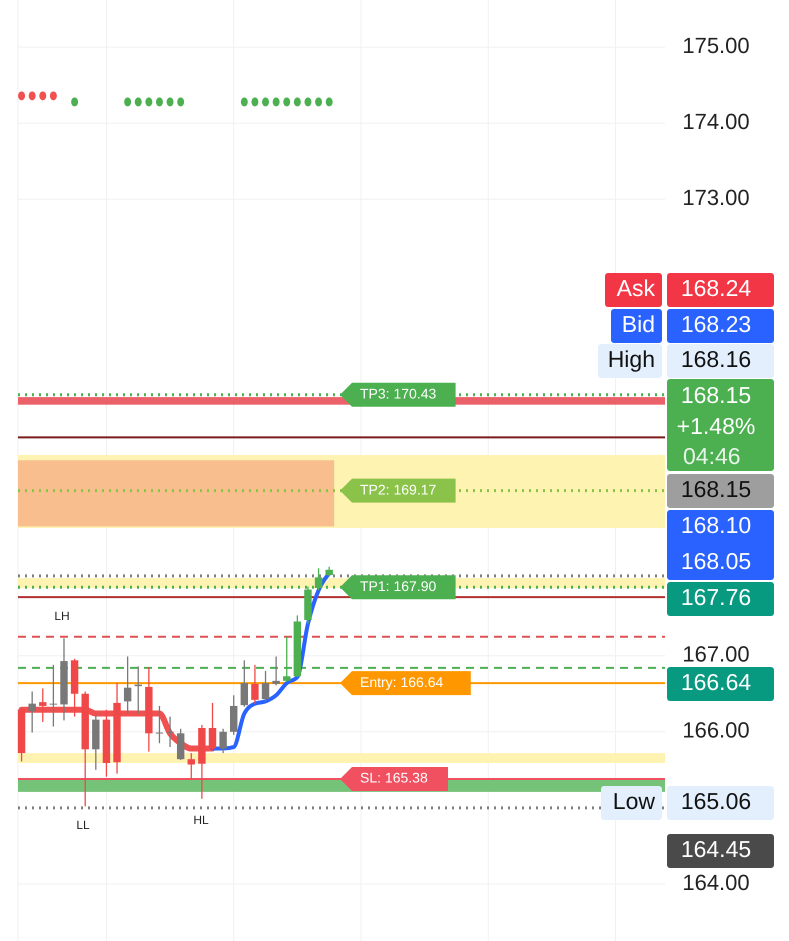 This screenshot has width=789, height=941. I want to click on annotation: LH, so click(62, 616).